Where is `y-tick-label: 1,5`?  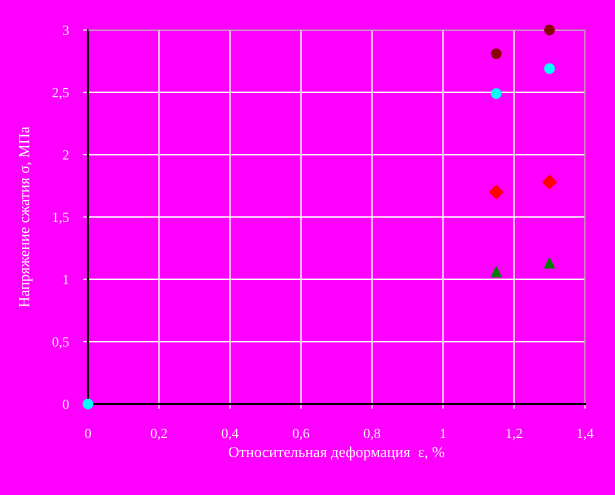 y-tick-label: 1,5 is located at coordinates (61, 218).